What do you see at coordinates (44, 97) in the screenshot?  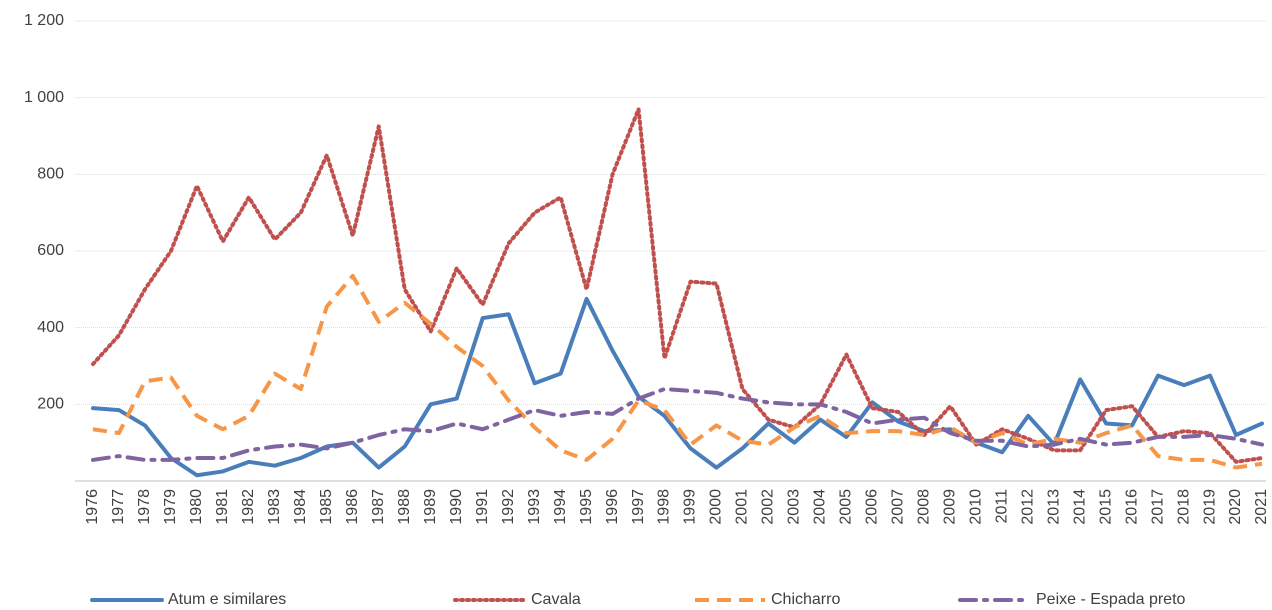 I see `y-tick-label: 1 000` at bounding box center [44, 97].